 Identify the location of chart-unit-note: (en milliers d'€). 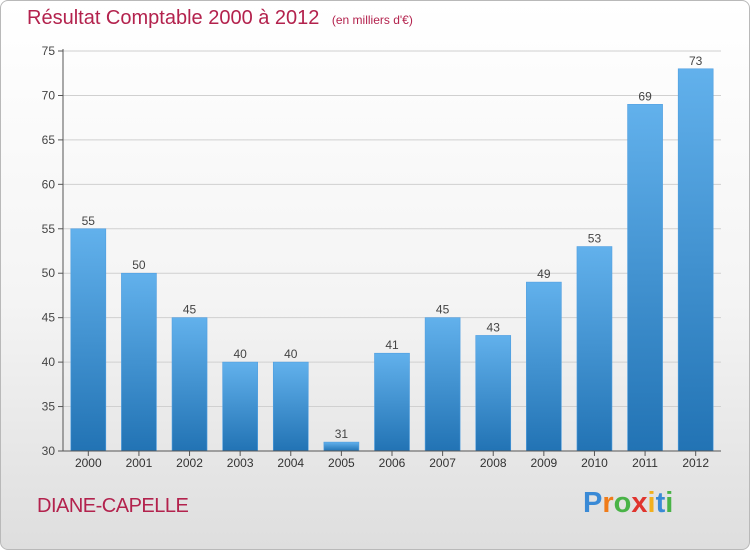
(372, 20).